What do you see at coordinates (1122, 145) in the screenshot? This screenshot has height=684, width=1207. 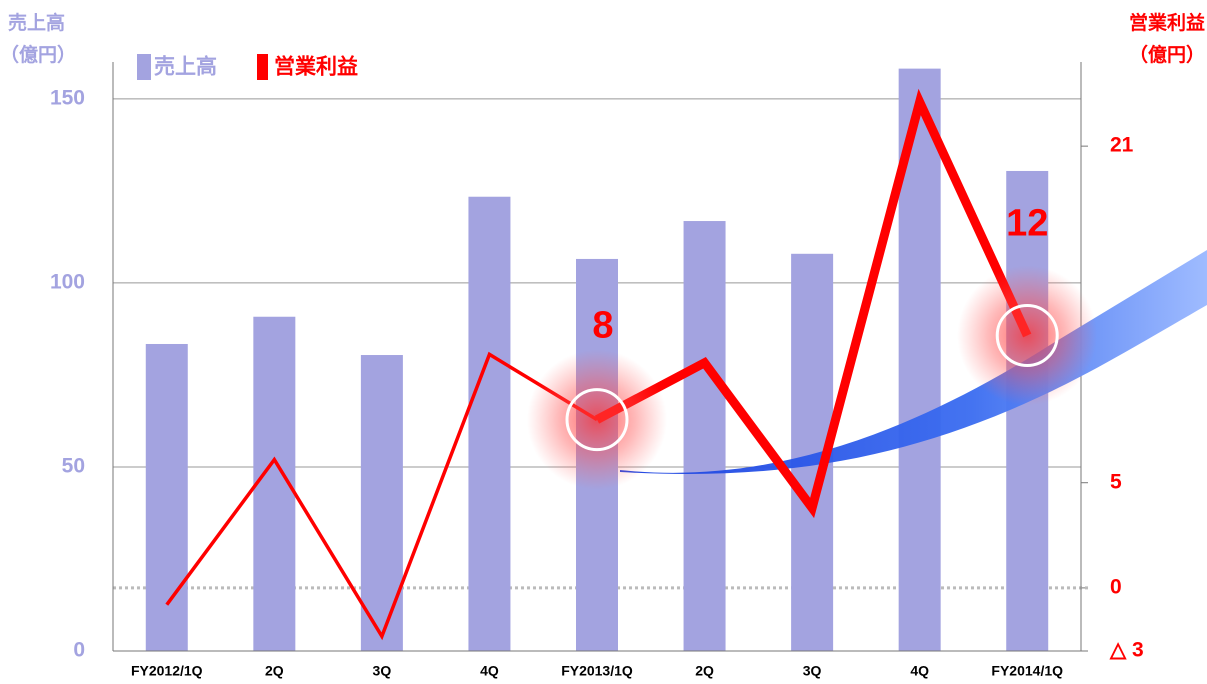 I see `y2-tick-label: 21` at bounding box center [1122, 145].